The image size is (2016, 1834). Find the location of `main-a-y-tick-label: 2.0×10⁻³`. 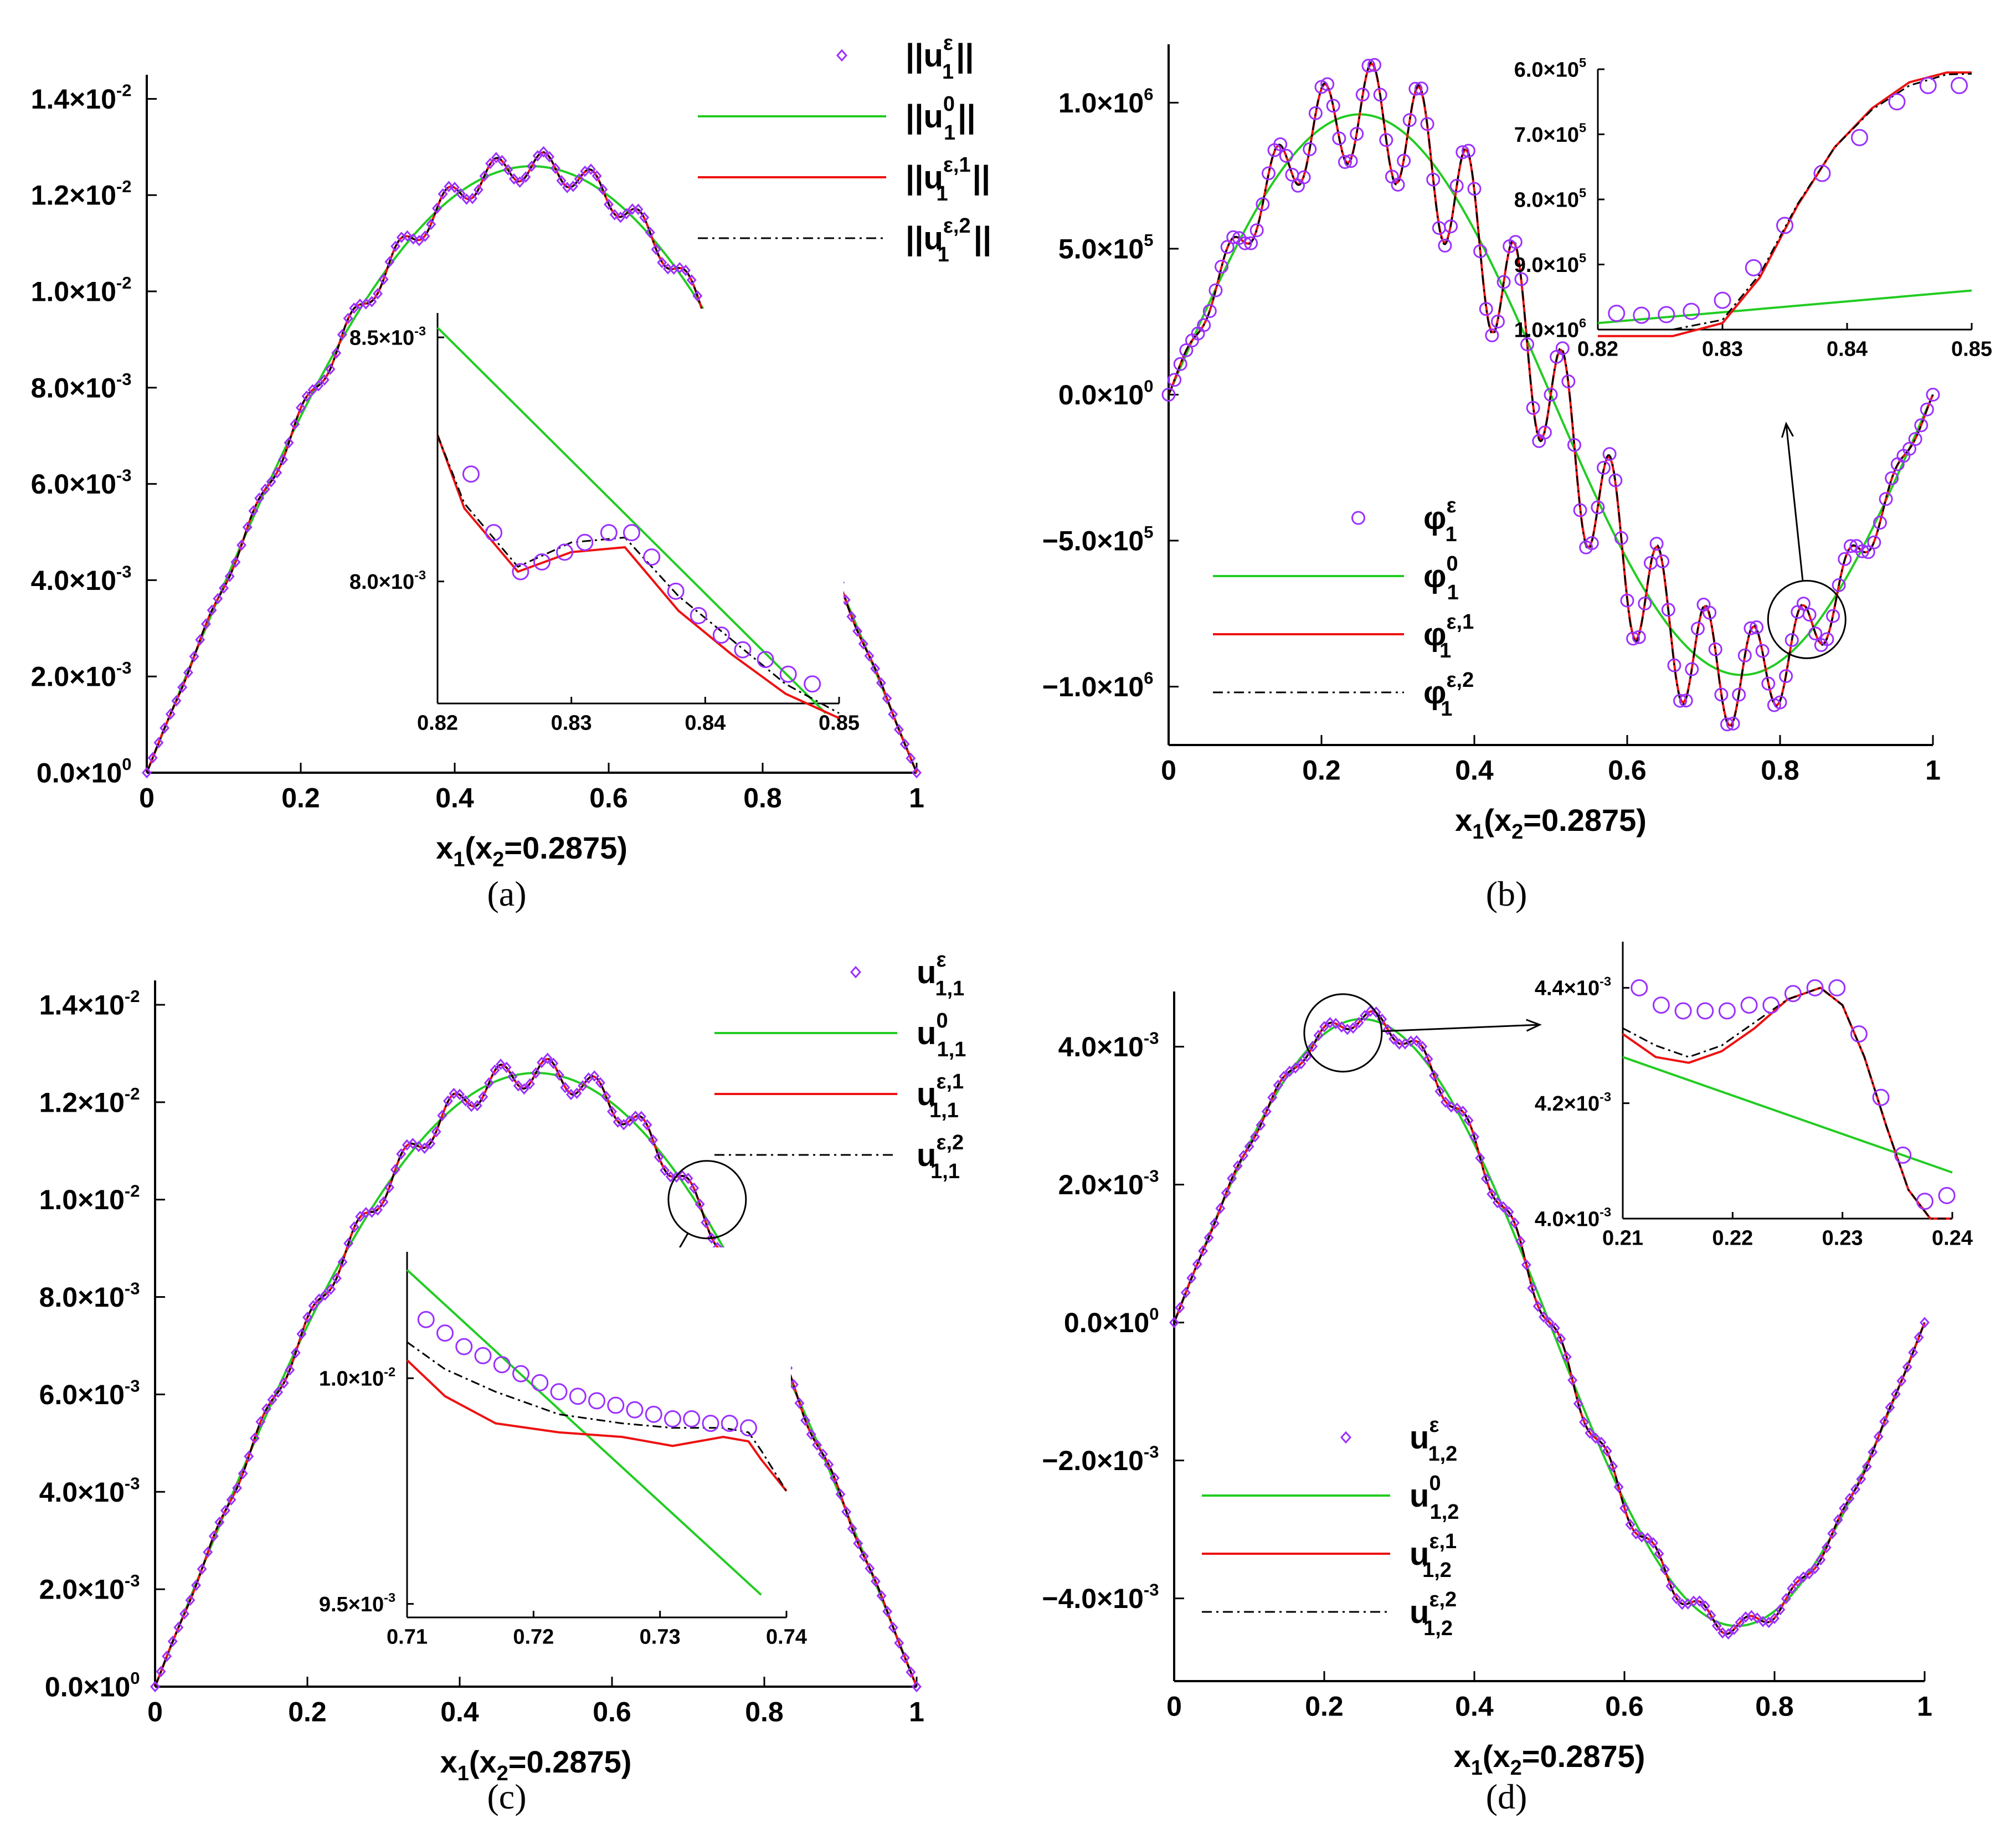

main-a-y-tick-label: 2.0×10⁻³ is located at coordinates (81, 675).